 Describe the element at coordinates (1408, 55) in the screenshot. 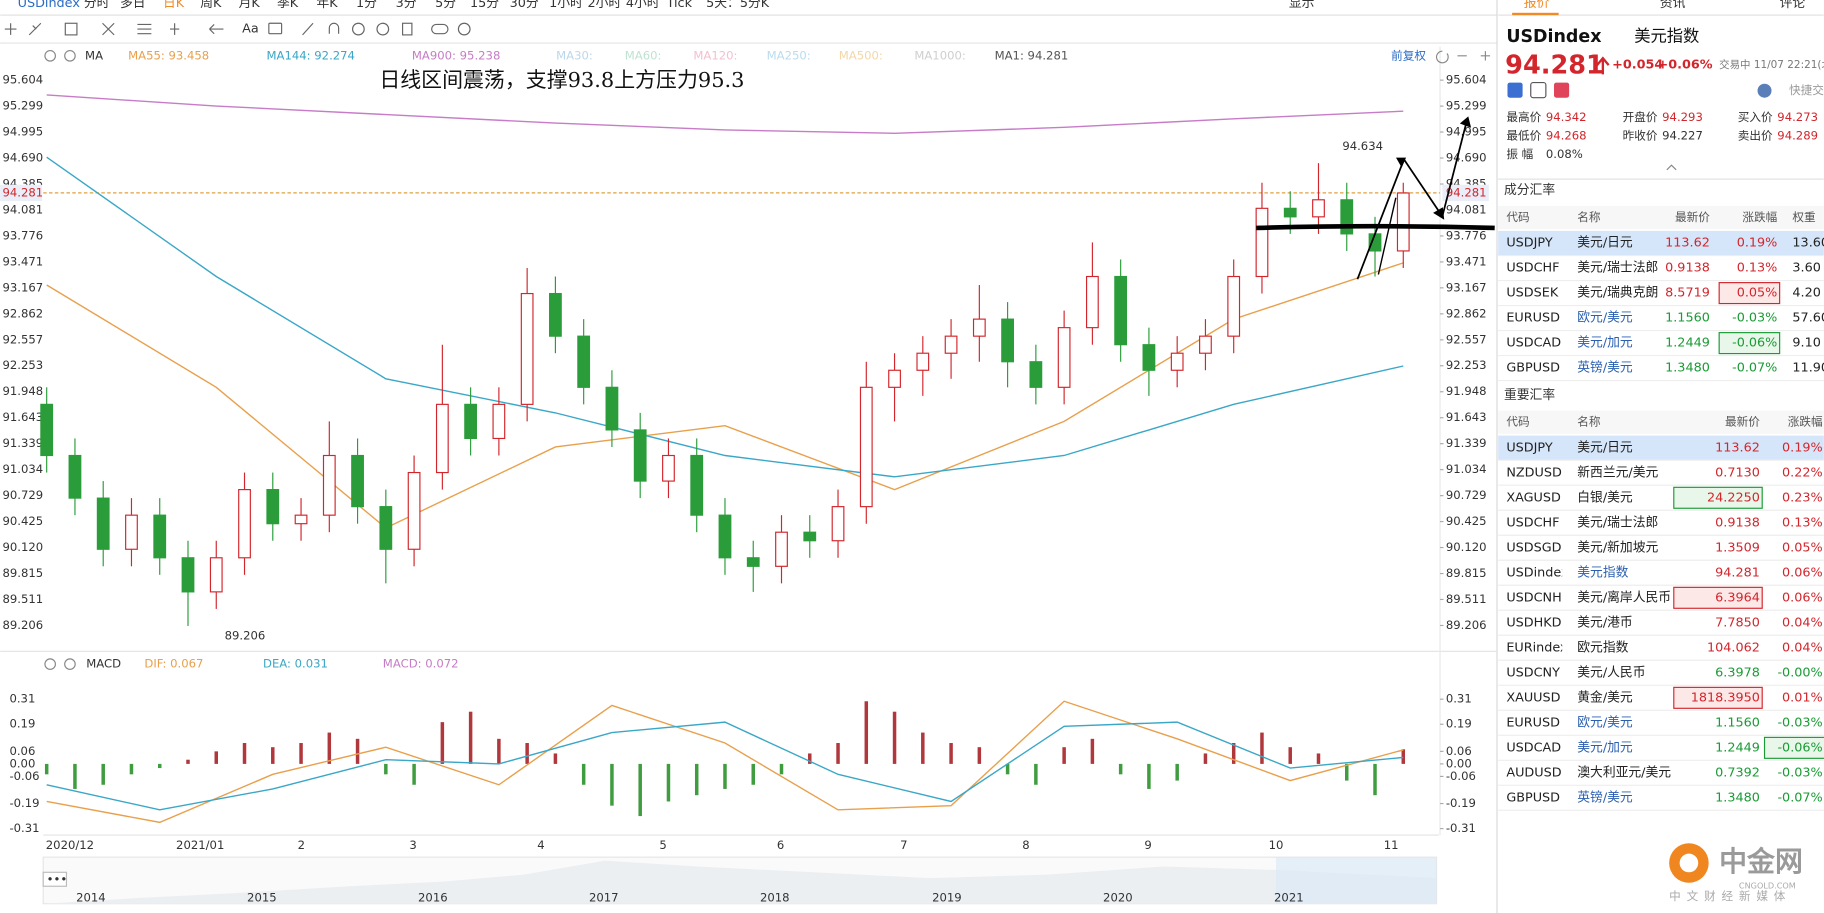

I see `adjust-mode: 前复权` at that location.